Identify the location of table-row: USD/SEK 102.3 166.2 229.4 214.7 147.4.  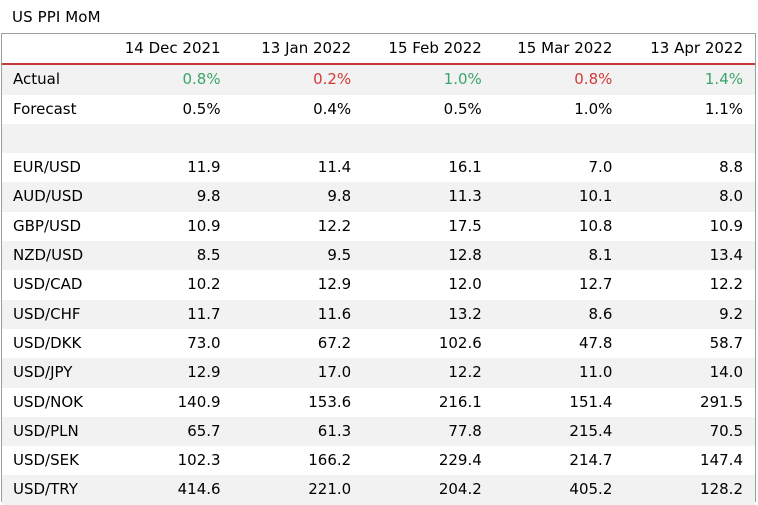
(378, 460).